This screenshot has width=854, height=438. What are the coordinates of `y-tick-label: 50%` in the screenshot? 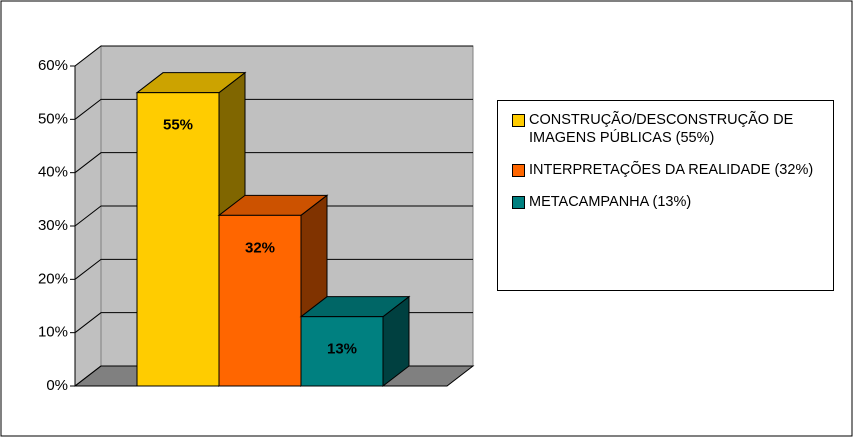 It's located at (53, 118).